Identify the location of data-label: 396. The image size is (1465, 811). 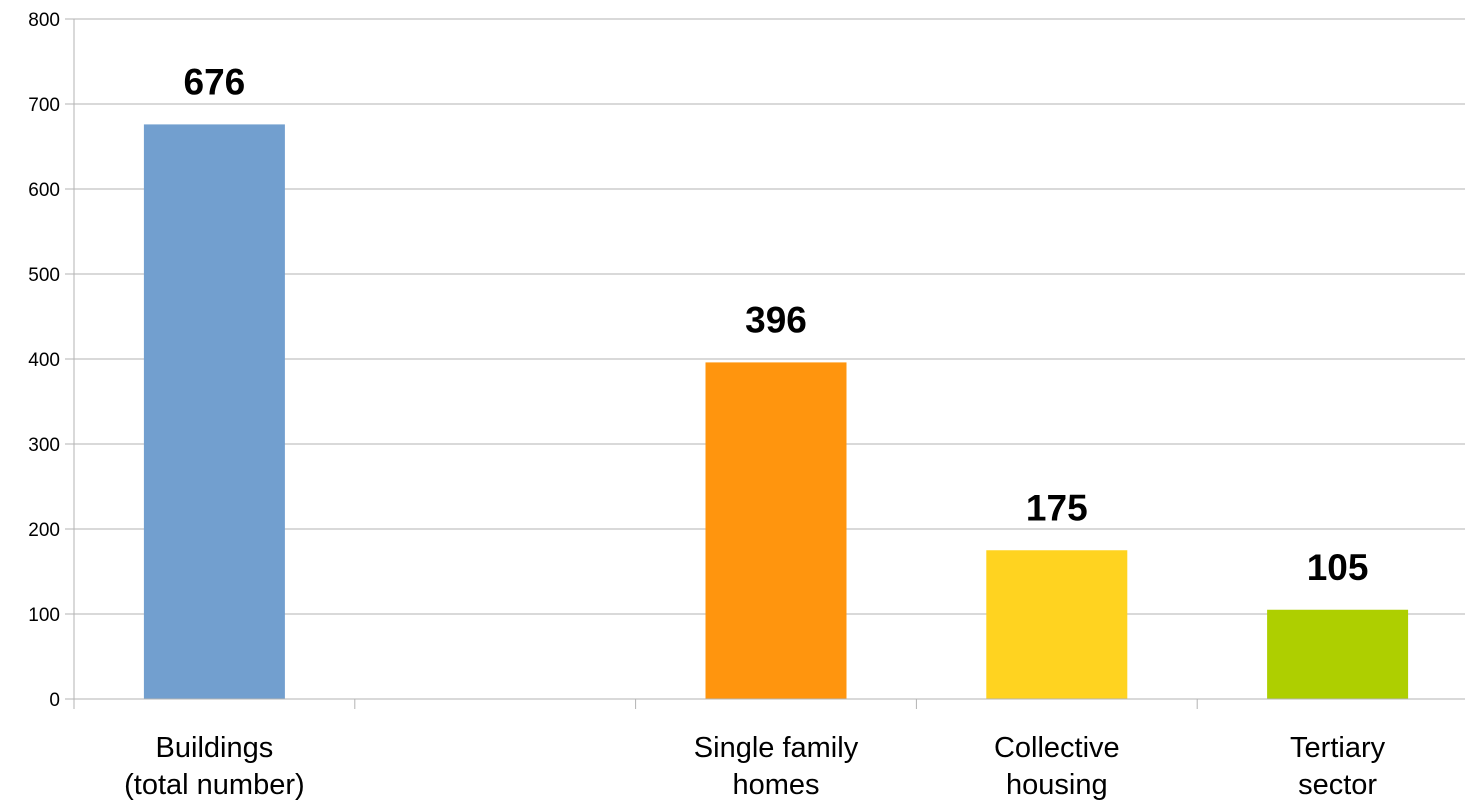
(776, 319).